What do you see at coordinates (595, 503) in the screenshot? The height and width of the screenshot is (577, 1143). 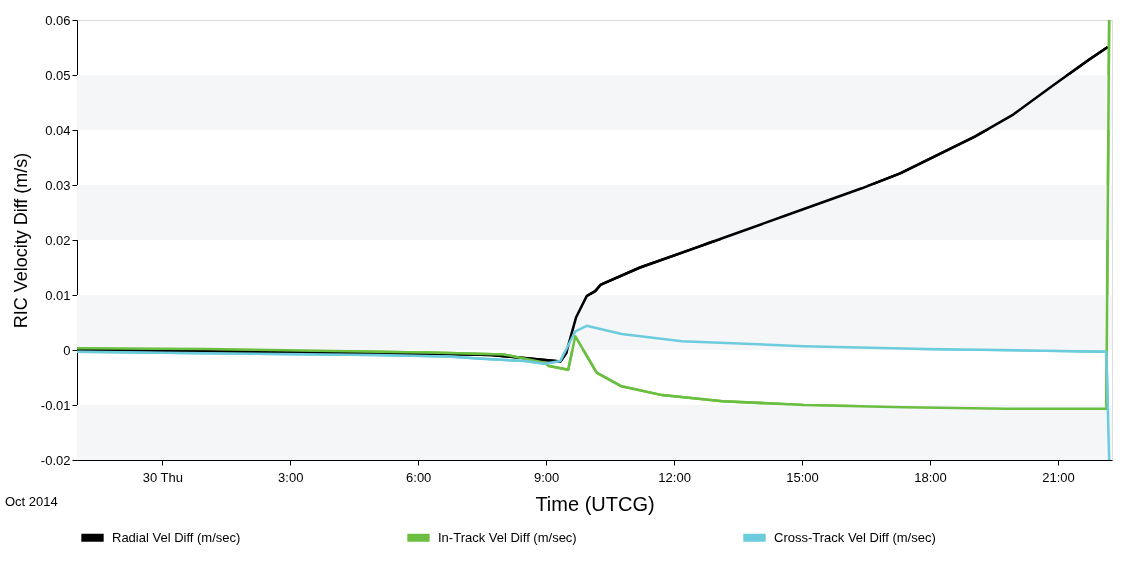 I see `x-axis-title: Time (UTCG)` at bounding box center [595, 503].